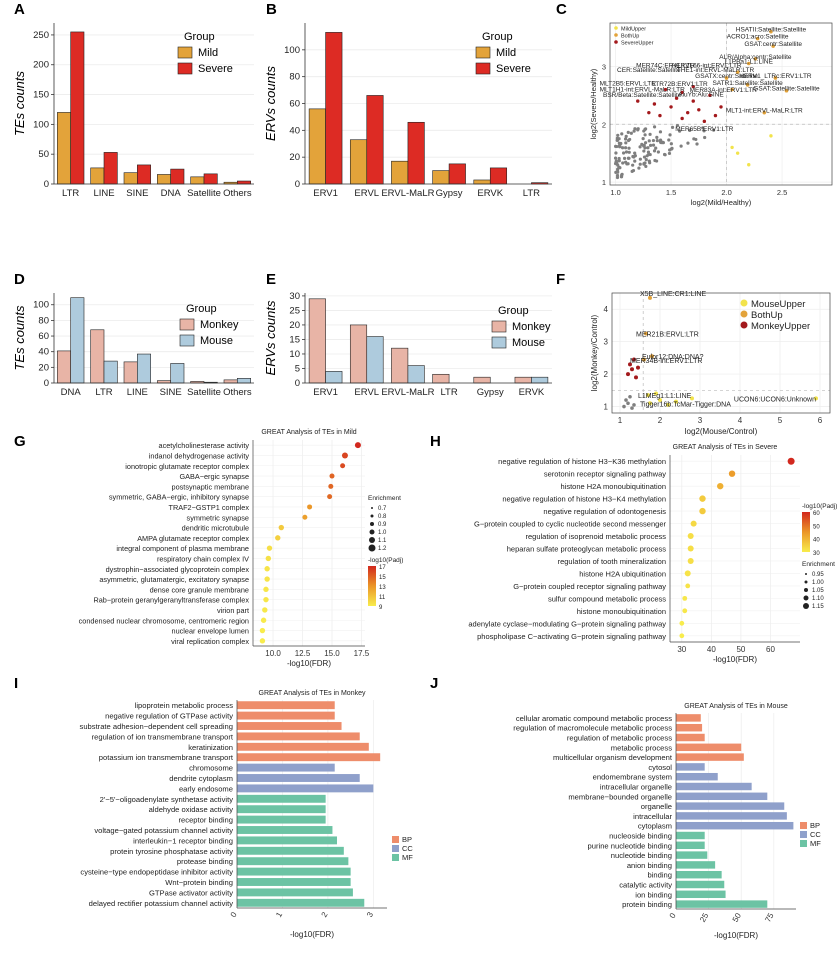 This screenshot has height=960, width=840. I want to click on legend-swatch, so click(187, 324).